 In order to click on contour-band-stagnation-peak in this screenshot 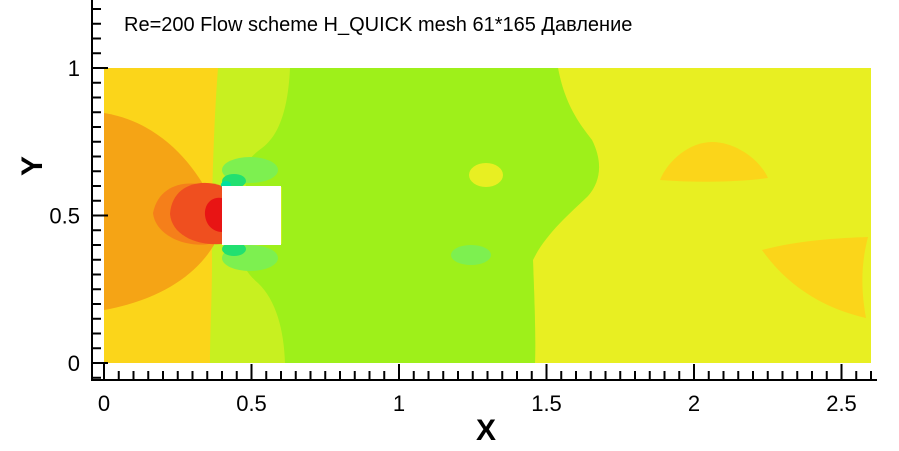, I will do `click(213, 214)`.